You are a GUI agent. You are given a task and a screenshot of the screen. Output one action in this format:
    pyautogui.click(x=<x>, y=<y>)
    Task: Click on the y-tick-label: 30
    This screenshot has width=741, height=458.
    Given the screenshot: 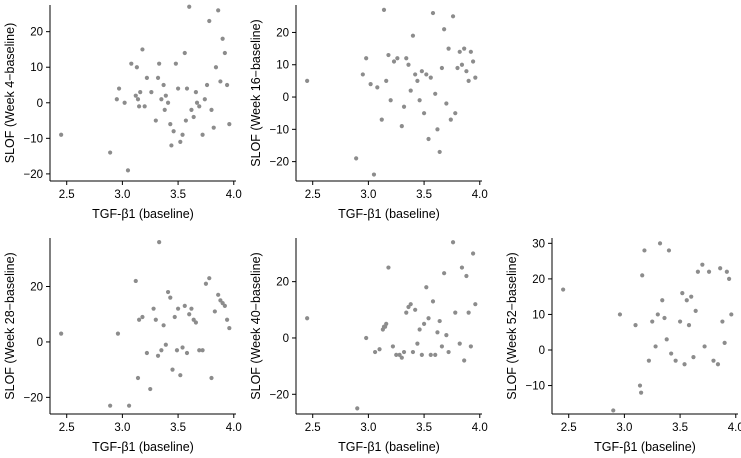 What is the action you would take?
    pyautogui.click(x=538, y=244)
    